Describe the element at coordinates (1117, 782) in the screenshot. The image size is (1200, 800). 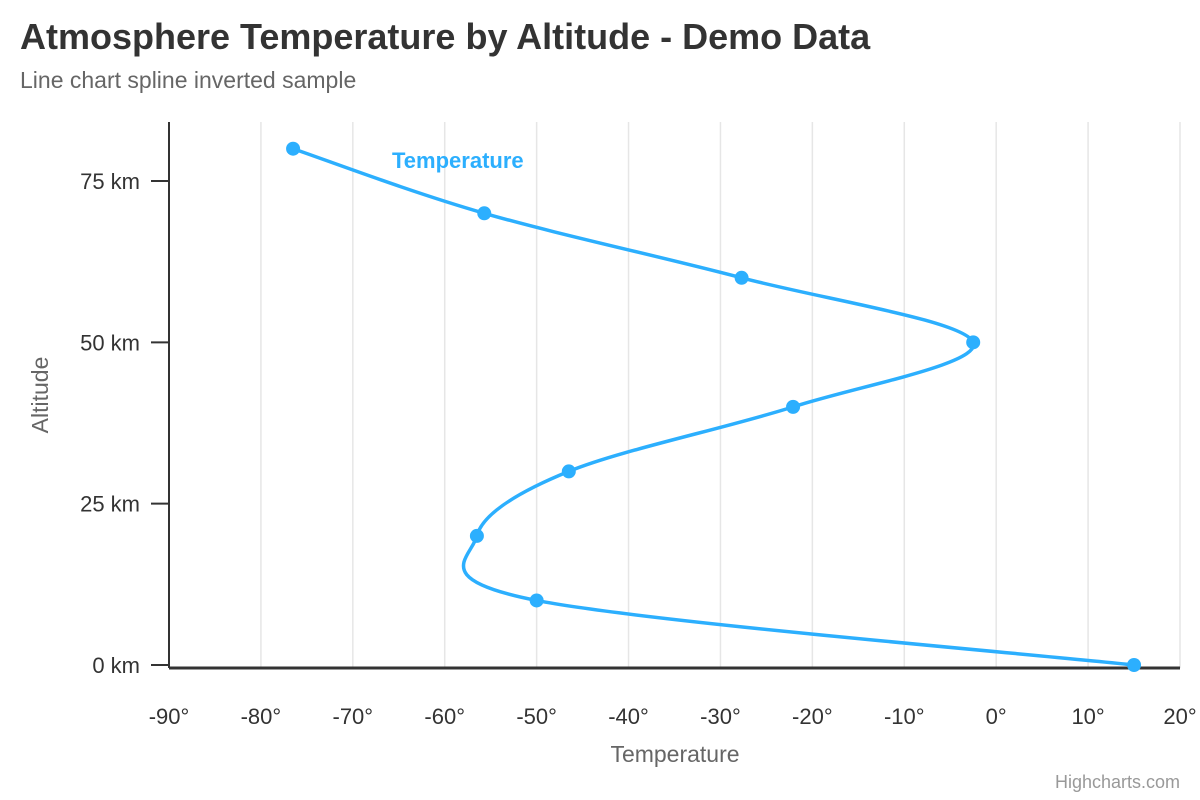
I see `credits-link: Highcharts.com` at that location.